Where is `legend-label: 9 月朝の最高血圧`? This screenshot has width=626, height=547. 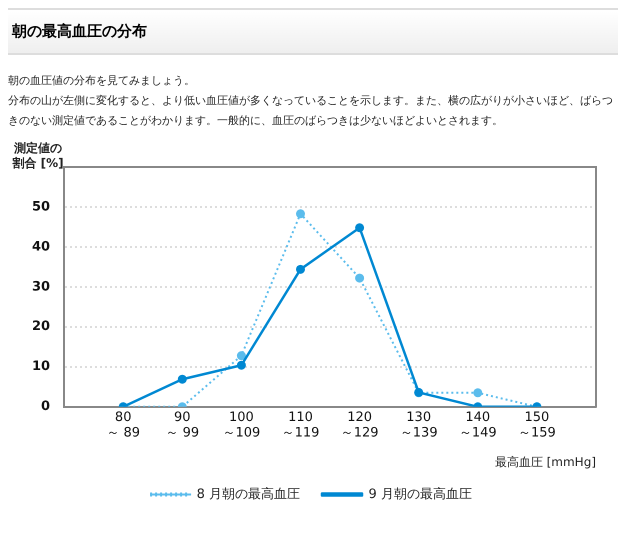 legend-label: 9 月朝の最高血圧 is located at coordinates (420, 494).